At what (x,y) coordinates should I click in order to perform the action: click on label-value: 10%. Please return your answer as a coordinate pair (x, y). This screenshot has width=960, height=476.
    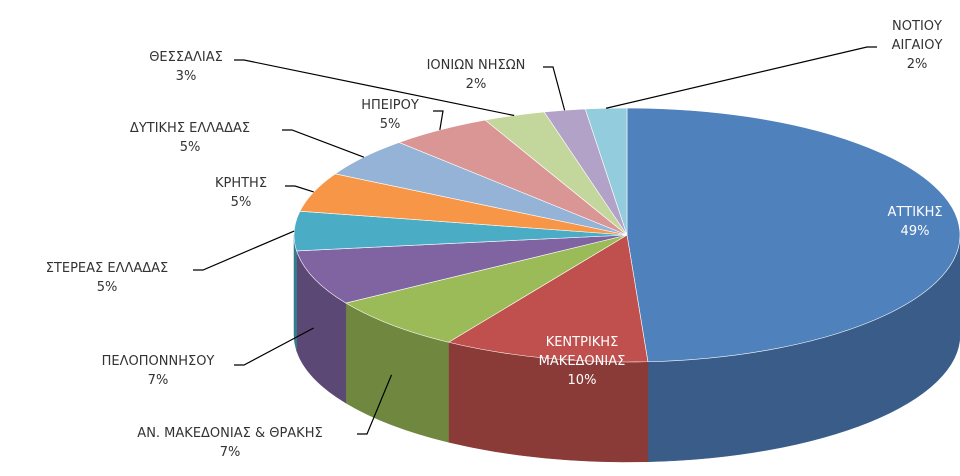
    Looking at the image, I should click on (582, 380).